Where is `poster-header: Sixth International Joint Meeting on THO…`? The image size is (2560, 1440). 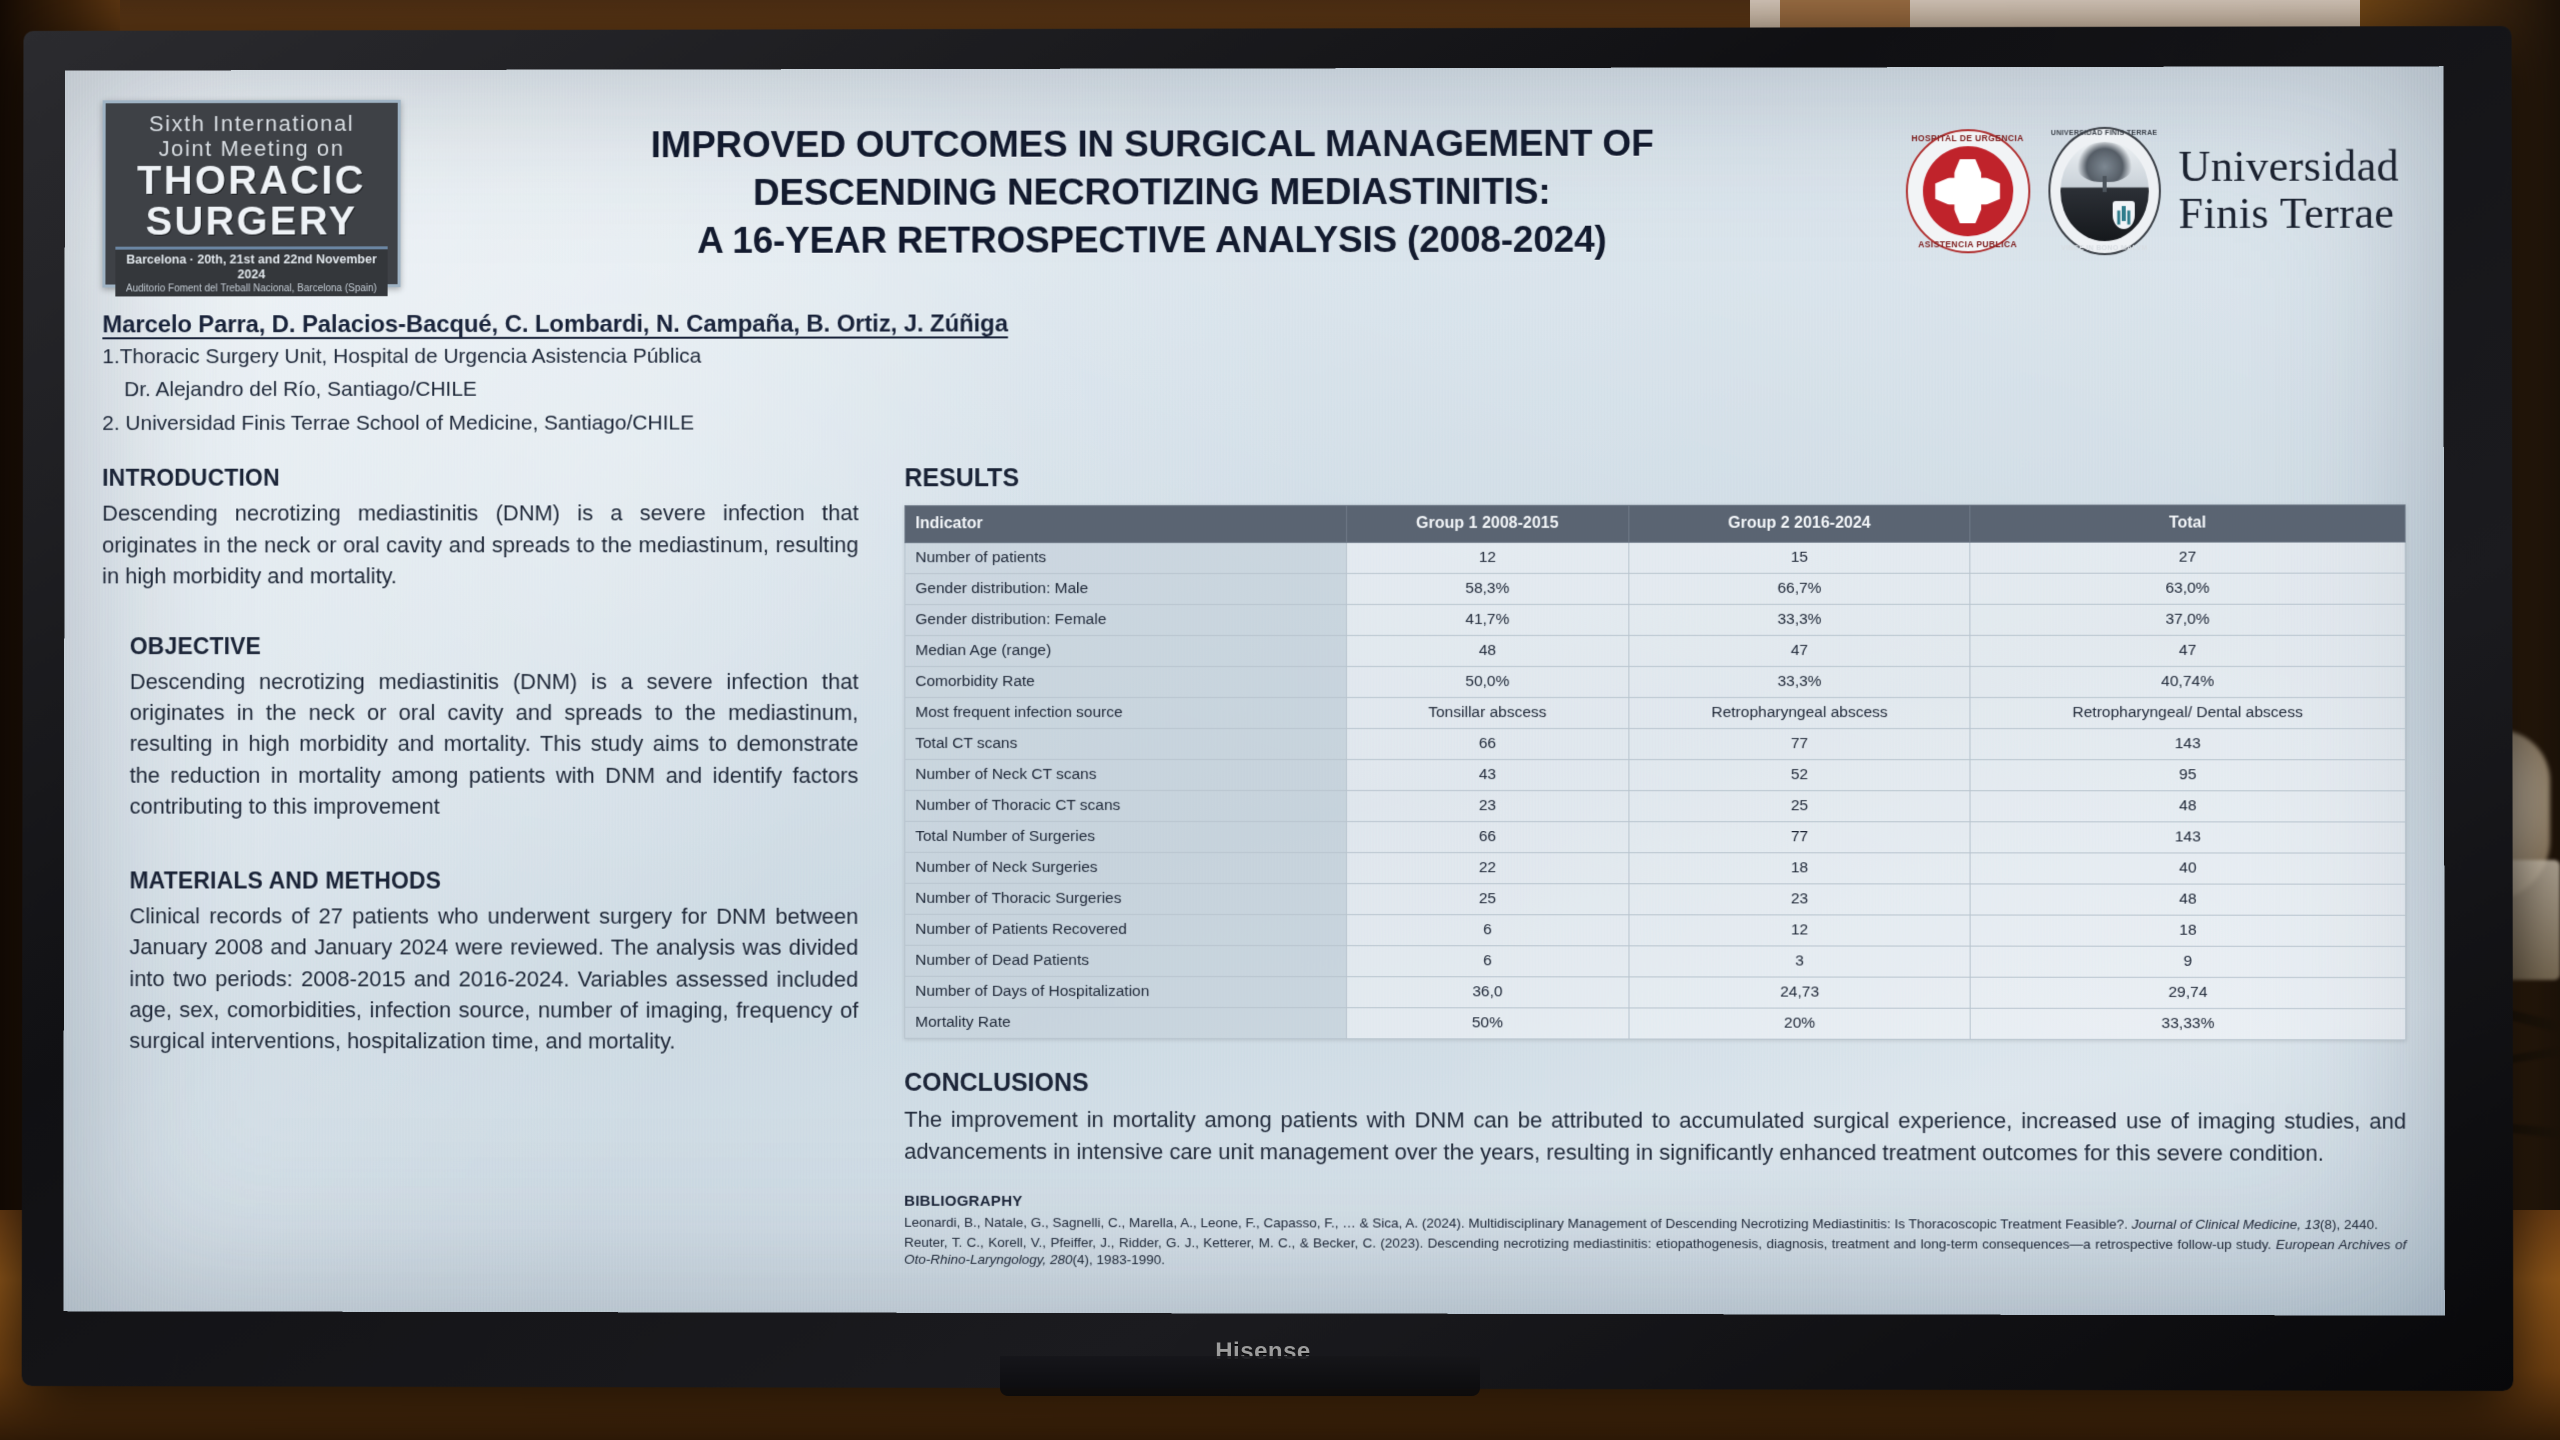
poster-header: Sixth International Joint Meeting on THO… is located at coordinates (1253, 194).